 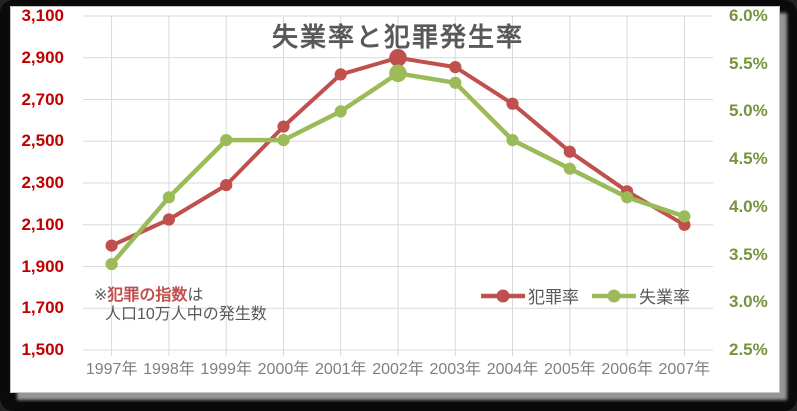 What do you see at coordinates (553, 297) in the screenshot?
I see `legend-label-crime: 犯罪率` at bounding box center [553, 297].